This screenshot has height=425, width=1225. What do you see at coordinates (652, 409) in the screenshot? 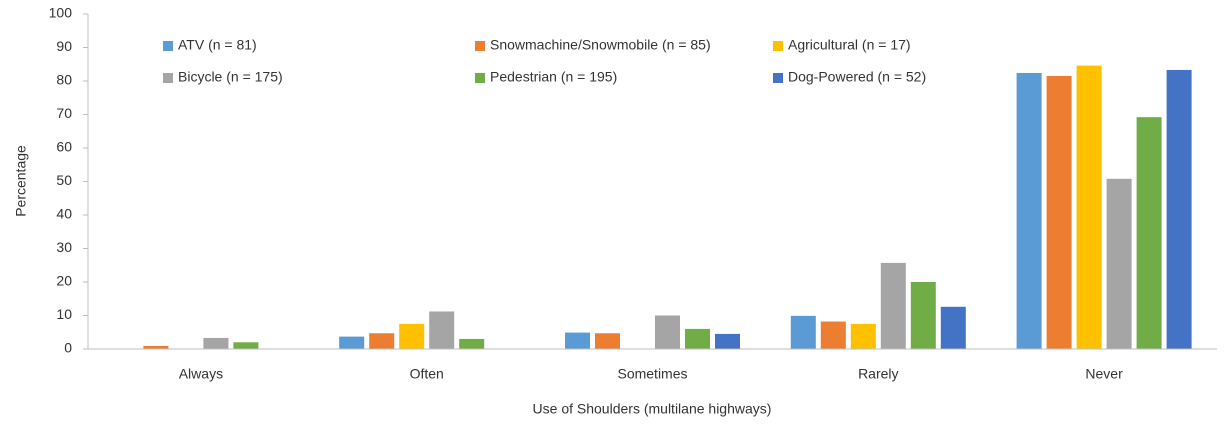
I see `x-axis-title: Use of Shoulders (multilane highways)` at bounding box center [652, 409].